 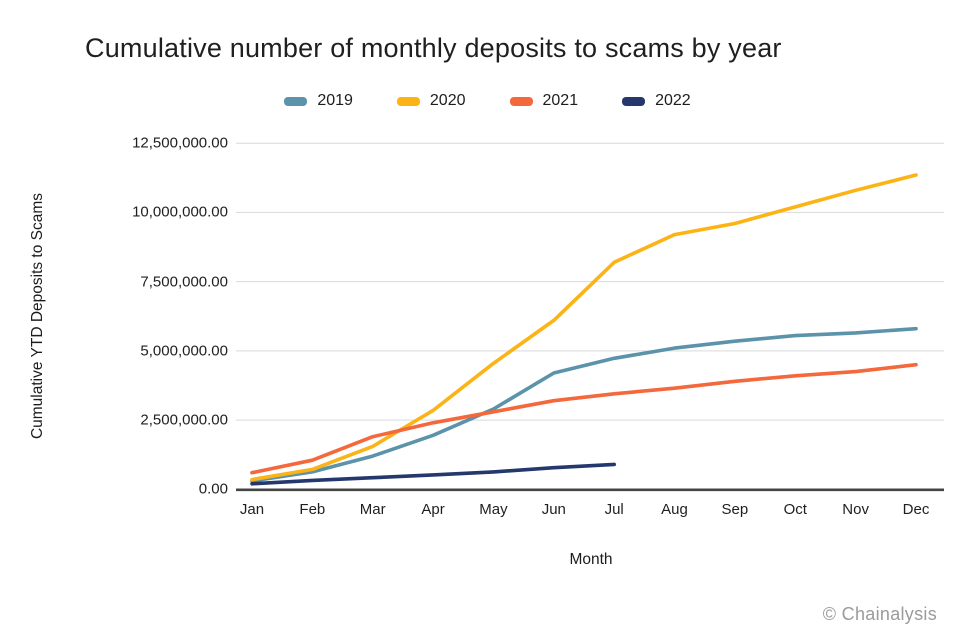 What do you see at coordinates (433, 509) in the screenshot?
I see `x-tick-label: Apr` at bounding box center [433, 509].